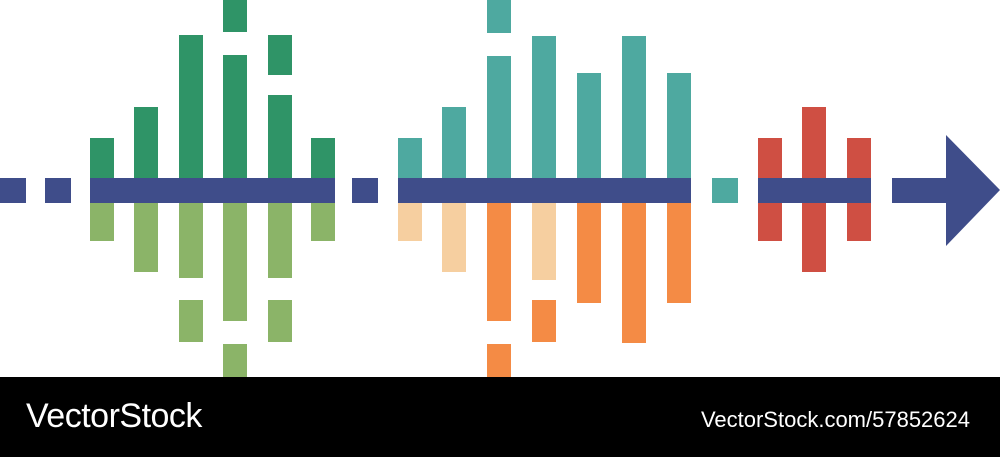 This screenshot has width=1000, height=457. I want to click on arrow-right-icon, so click(973, 190).